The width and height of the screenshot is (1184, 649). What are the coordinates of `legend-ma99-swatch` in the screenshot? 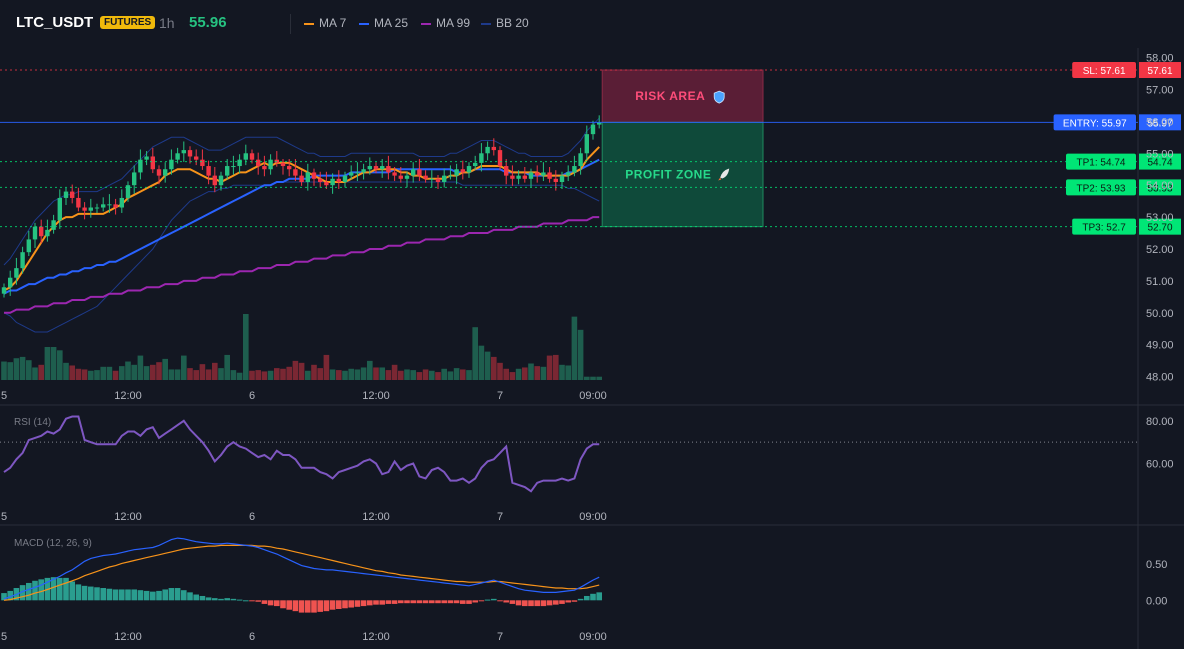 It's located at (426, 23).